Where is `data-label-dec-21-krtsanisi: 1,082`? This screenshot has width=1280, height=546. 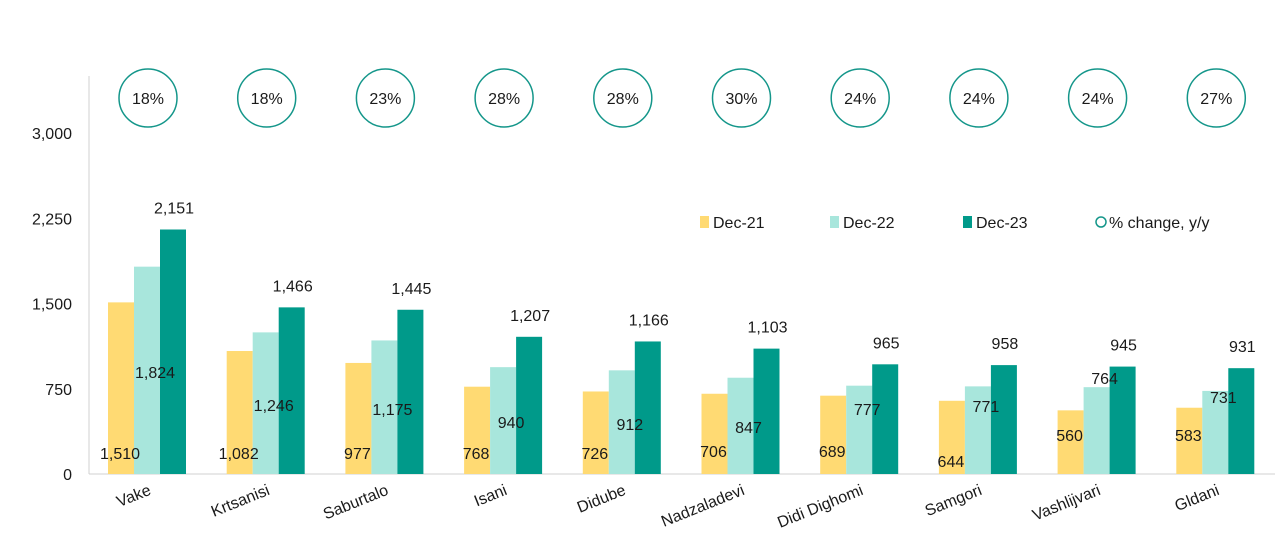
data-label-dec-21-krtsanisi: 1,082 is located at coordinates (239, 454).